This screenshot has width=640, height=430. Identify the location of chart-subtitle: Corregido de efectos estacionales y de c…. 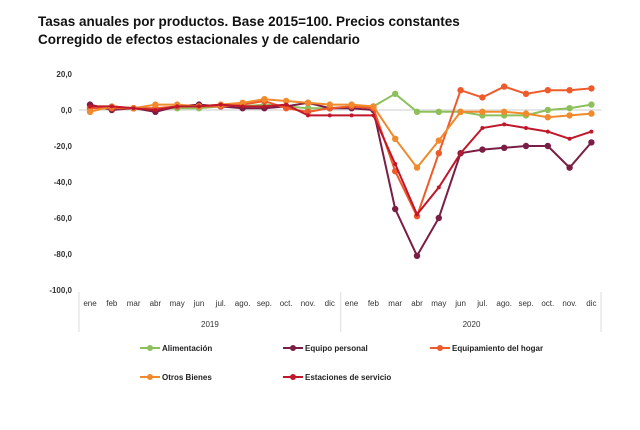
(199, 39).